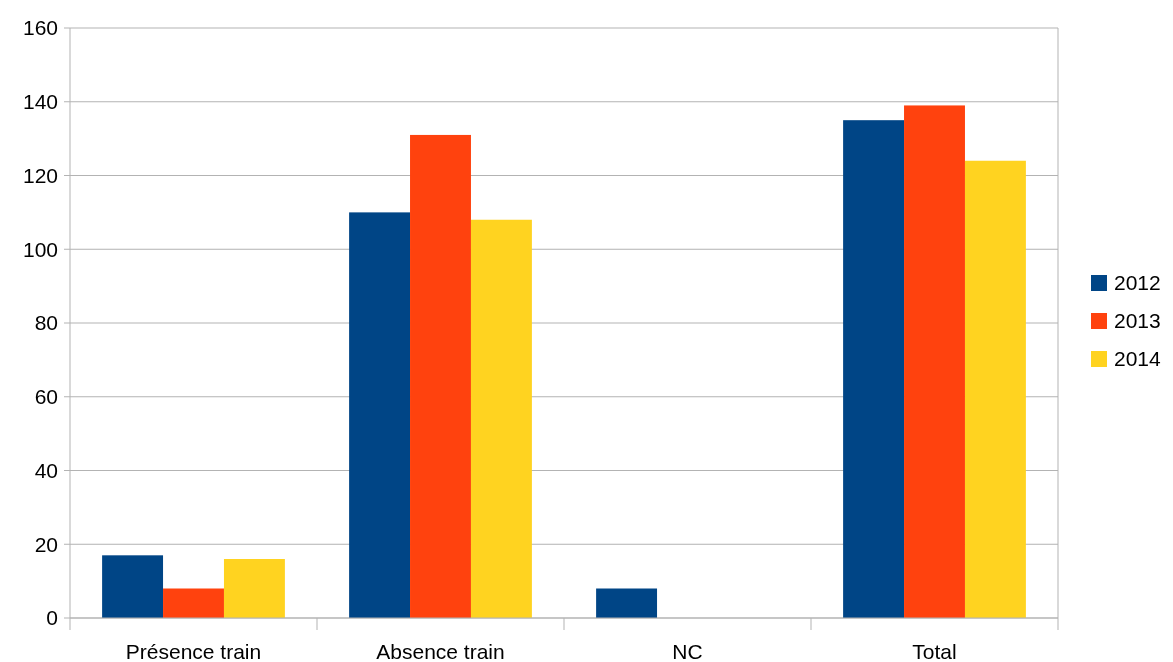 The height and width of the screenshot is (662, 1173). What do you see at coordinates (40, 175) in the screenshot?
I see `y-tick-label: 120` at bounding box center [40, 175].